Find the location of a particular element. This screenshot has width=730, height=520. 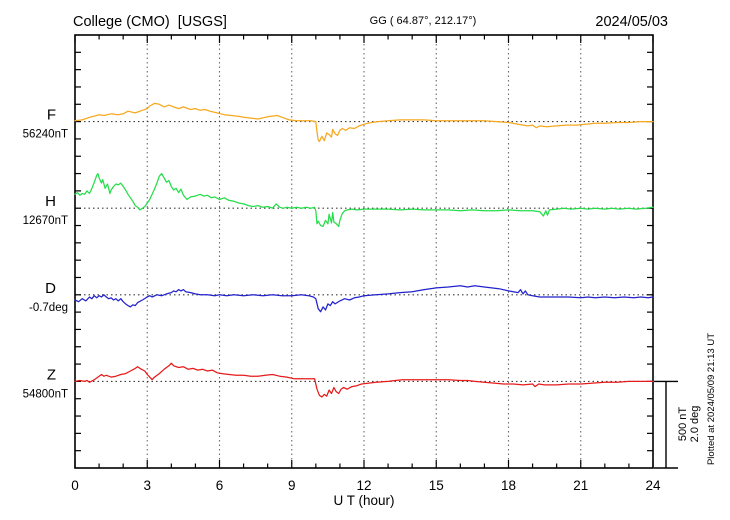

scalebar-deg-label: 2.0 deg is located at coordinates (695, 424).